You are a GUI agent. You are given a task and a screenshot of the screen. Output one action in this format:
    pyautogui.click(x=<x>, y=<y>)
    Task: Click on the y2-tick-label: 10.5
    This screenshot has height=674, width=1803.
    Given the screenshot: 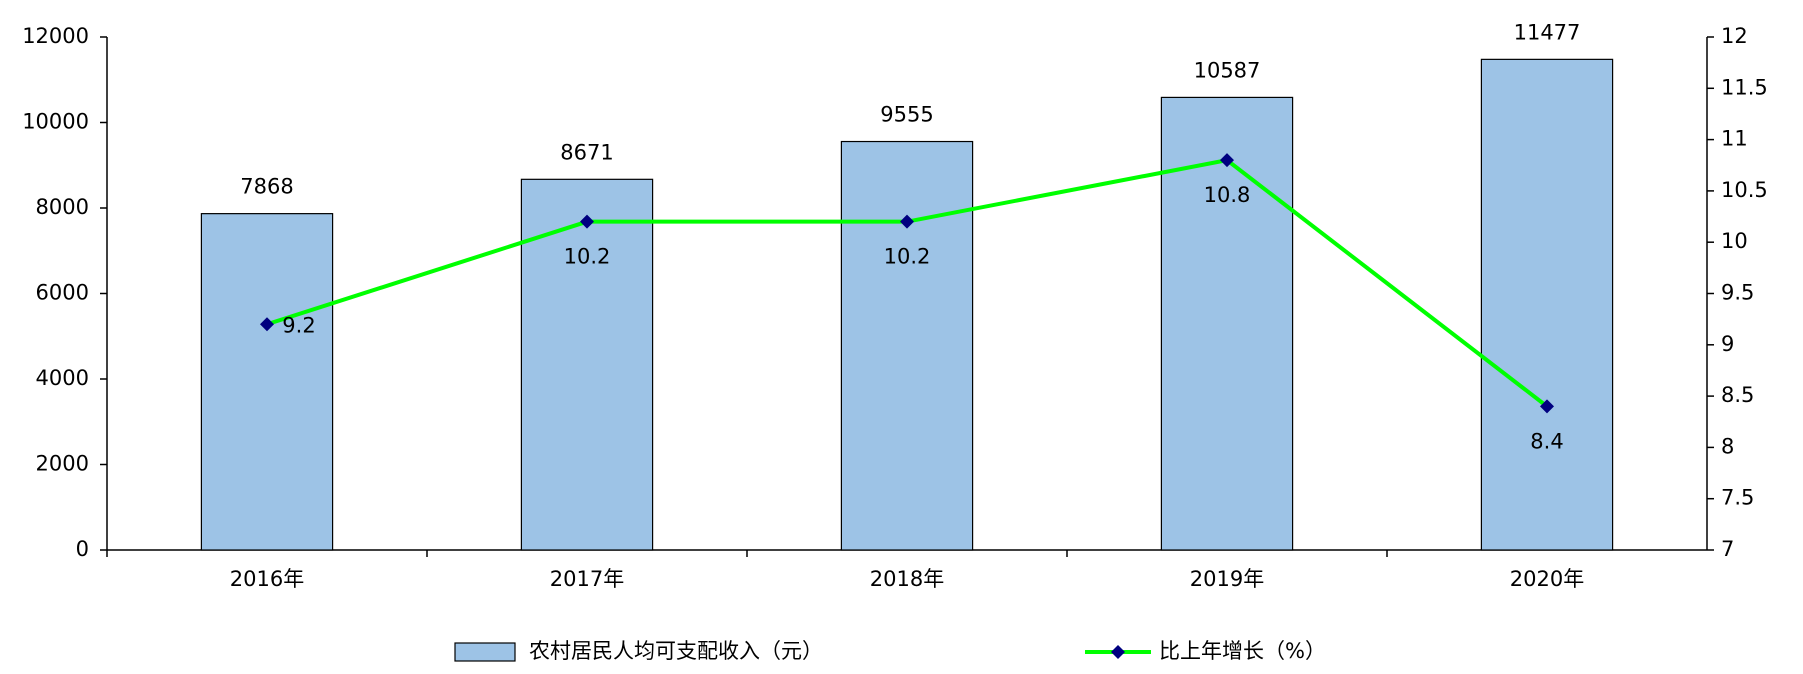 What is the action you would take?
    pyautogui.click(x=1744, y=190)
    